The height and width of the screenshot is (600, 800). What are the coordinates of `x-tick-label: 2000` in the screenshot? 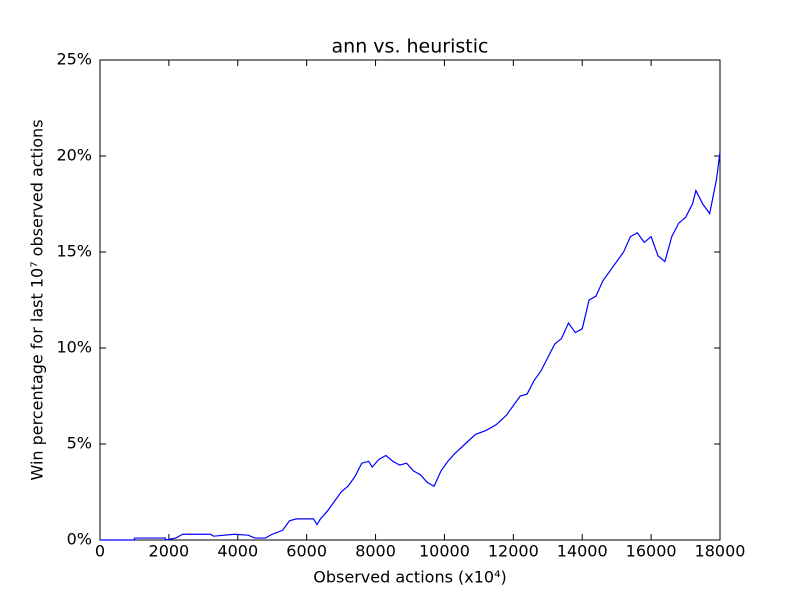 It's located at (169, 551).